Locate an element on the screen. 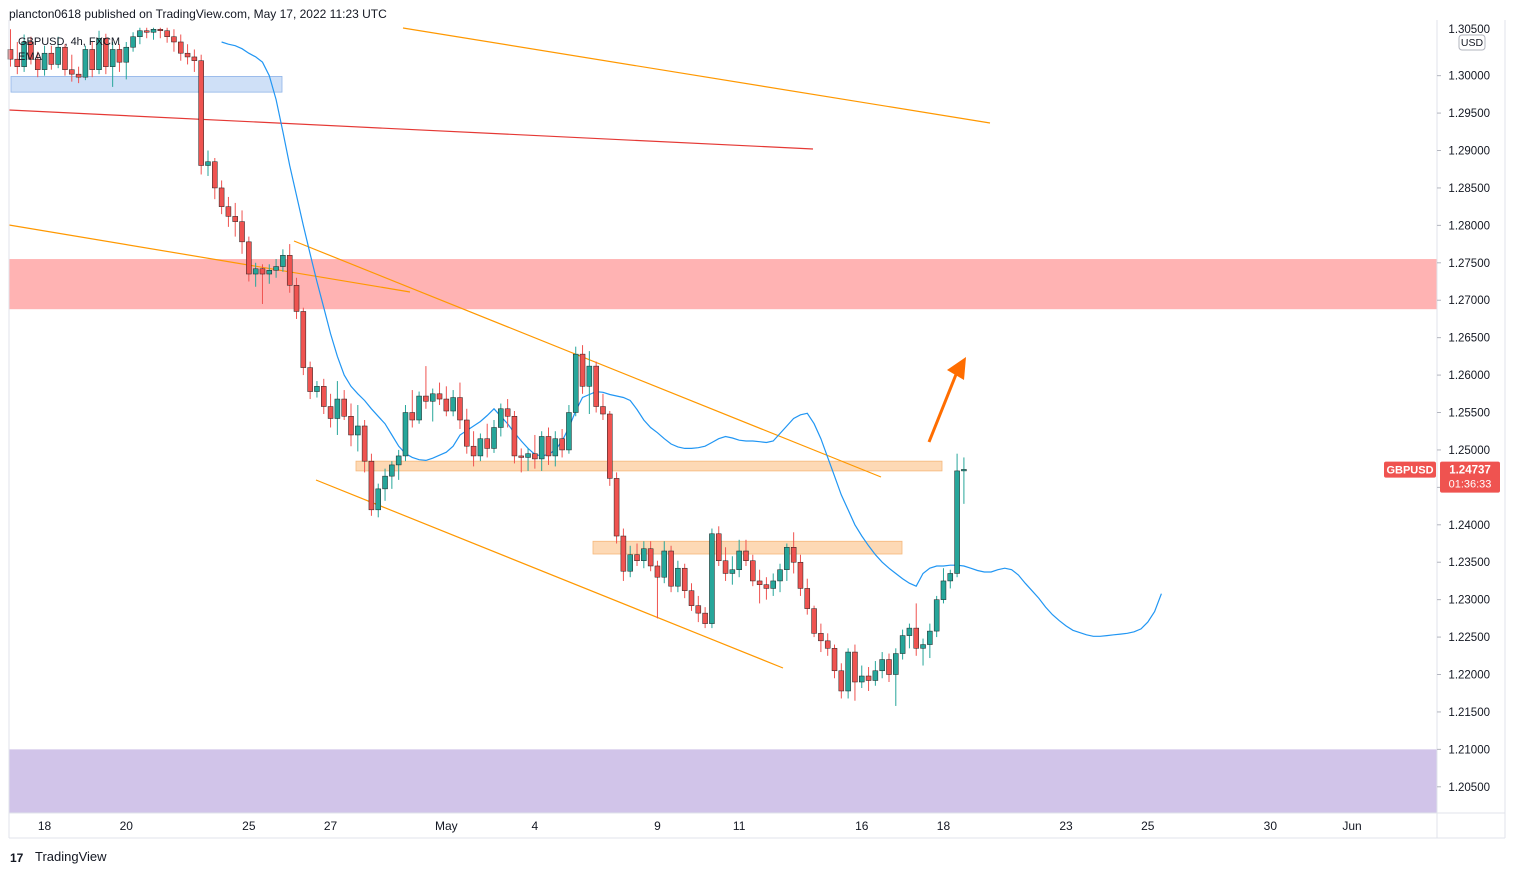  legend-indicator-ema: EMA is located at coordinates (30, 57).